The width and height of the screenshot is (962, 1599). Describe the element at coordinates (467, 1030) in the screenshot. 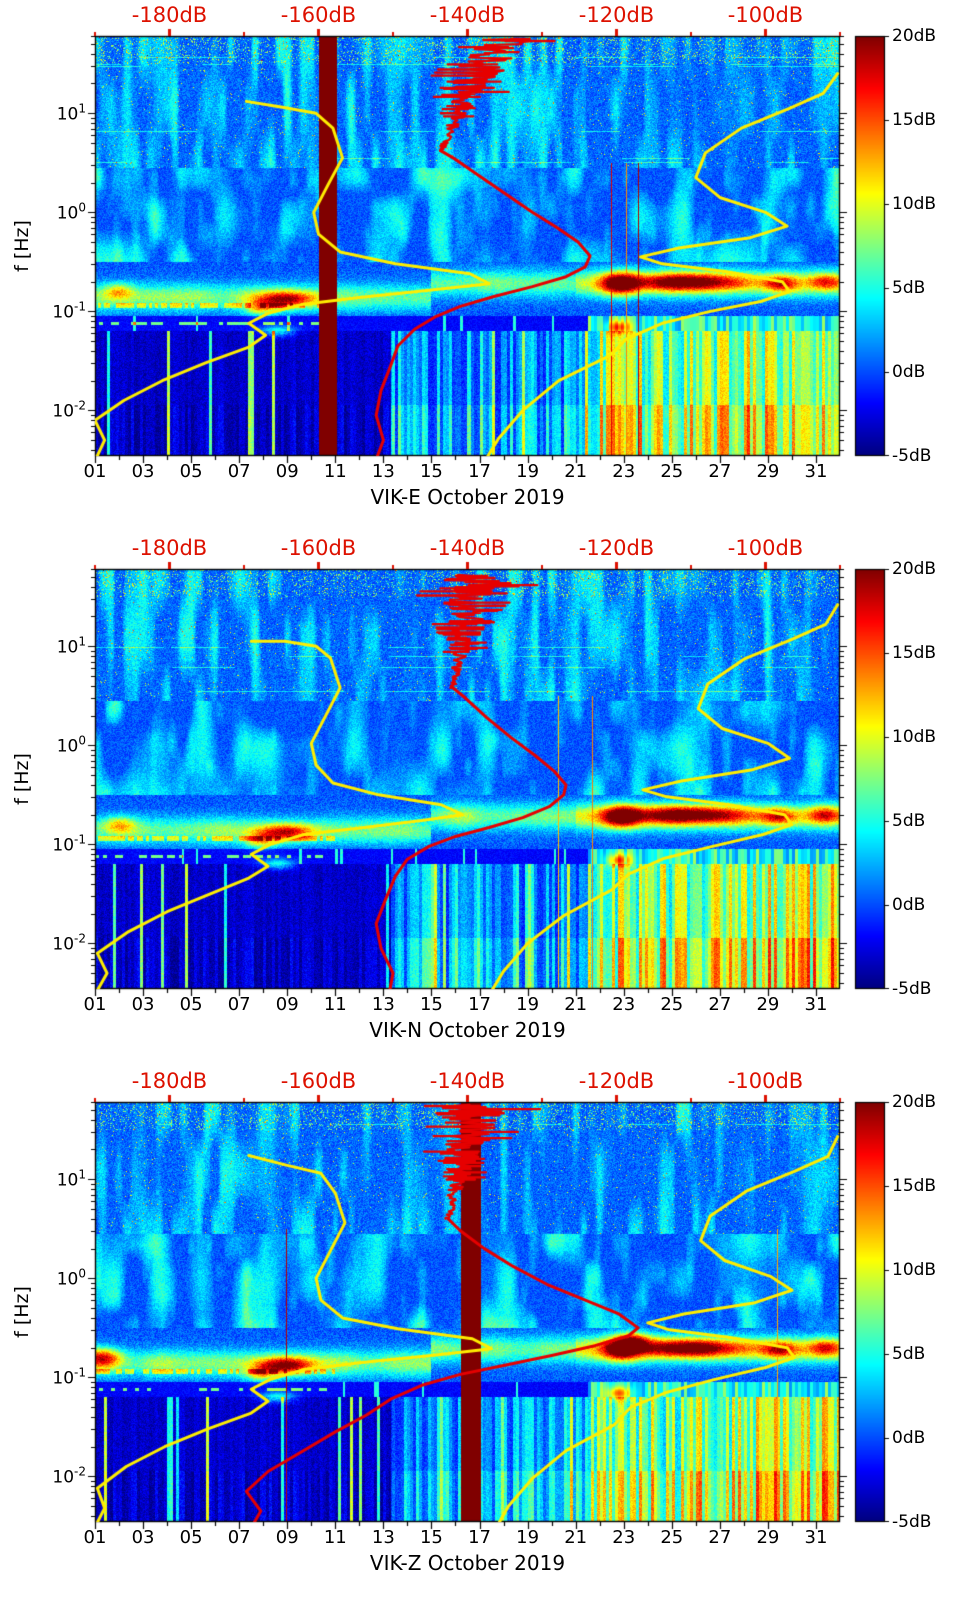

I see `x-axis-title: VIK-N October 2019` at that location.